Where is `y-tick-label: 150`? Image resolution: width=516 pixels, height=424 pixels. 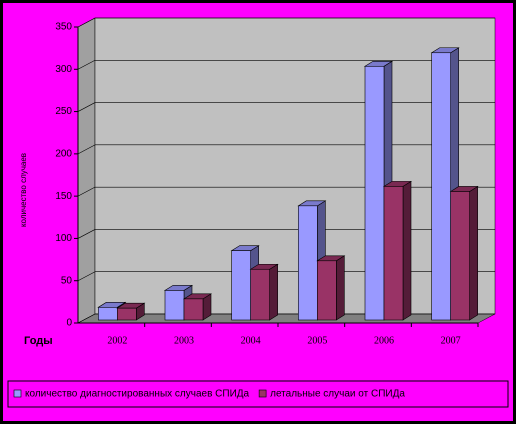
y-tick-label: 150 is located at coordinates (63, 196).